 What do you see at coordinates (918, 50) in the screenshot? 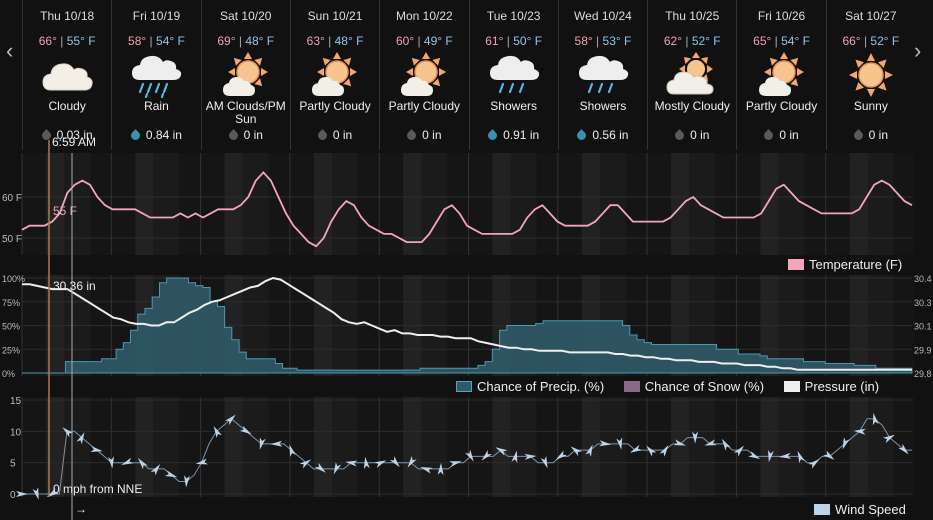
I see `next-arrow-icon: ›` at bounding box center [918, 50].